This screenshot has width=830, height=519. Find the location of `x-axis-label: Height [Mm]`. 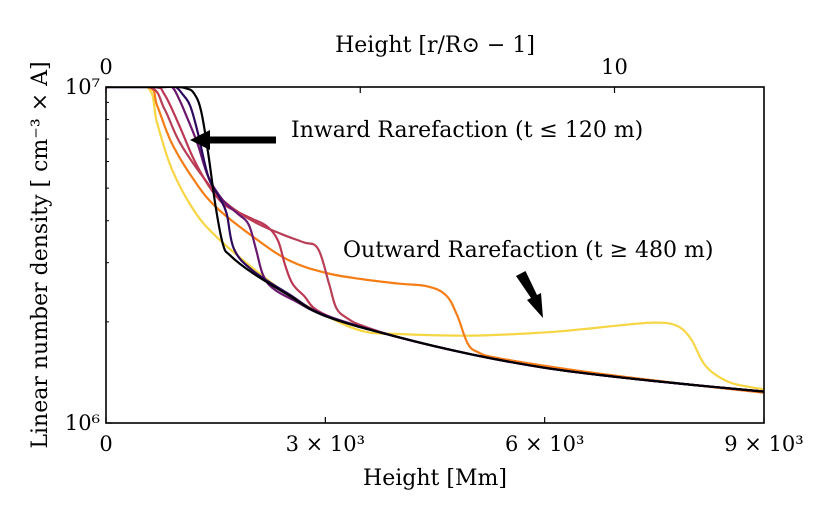

x-axis-label: Height [Mm] is located at coordinates (435, 478).